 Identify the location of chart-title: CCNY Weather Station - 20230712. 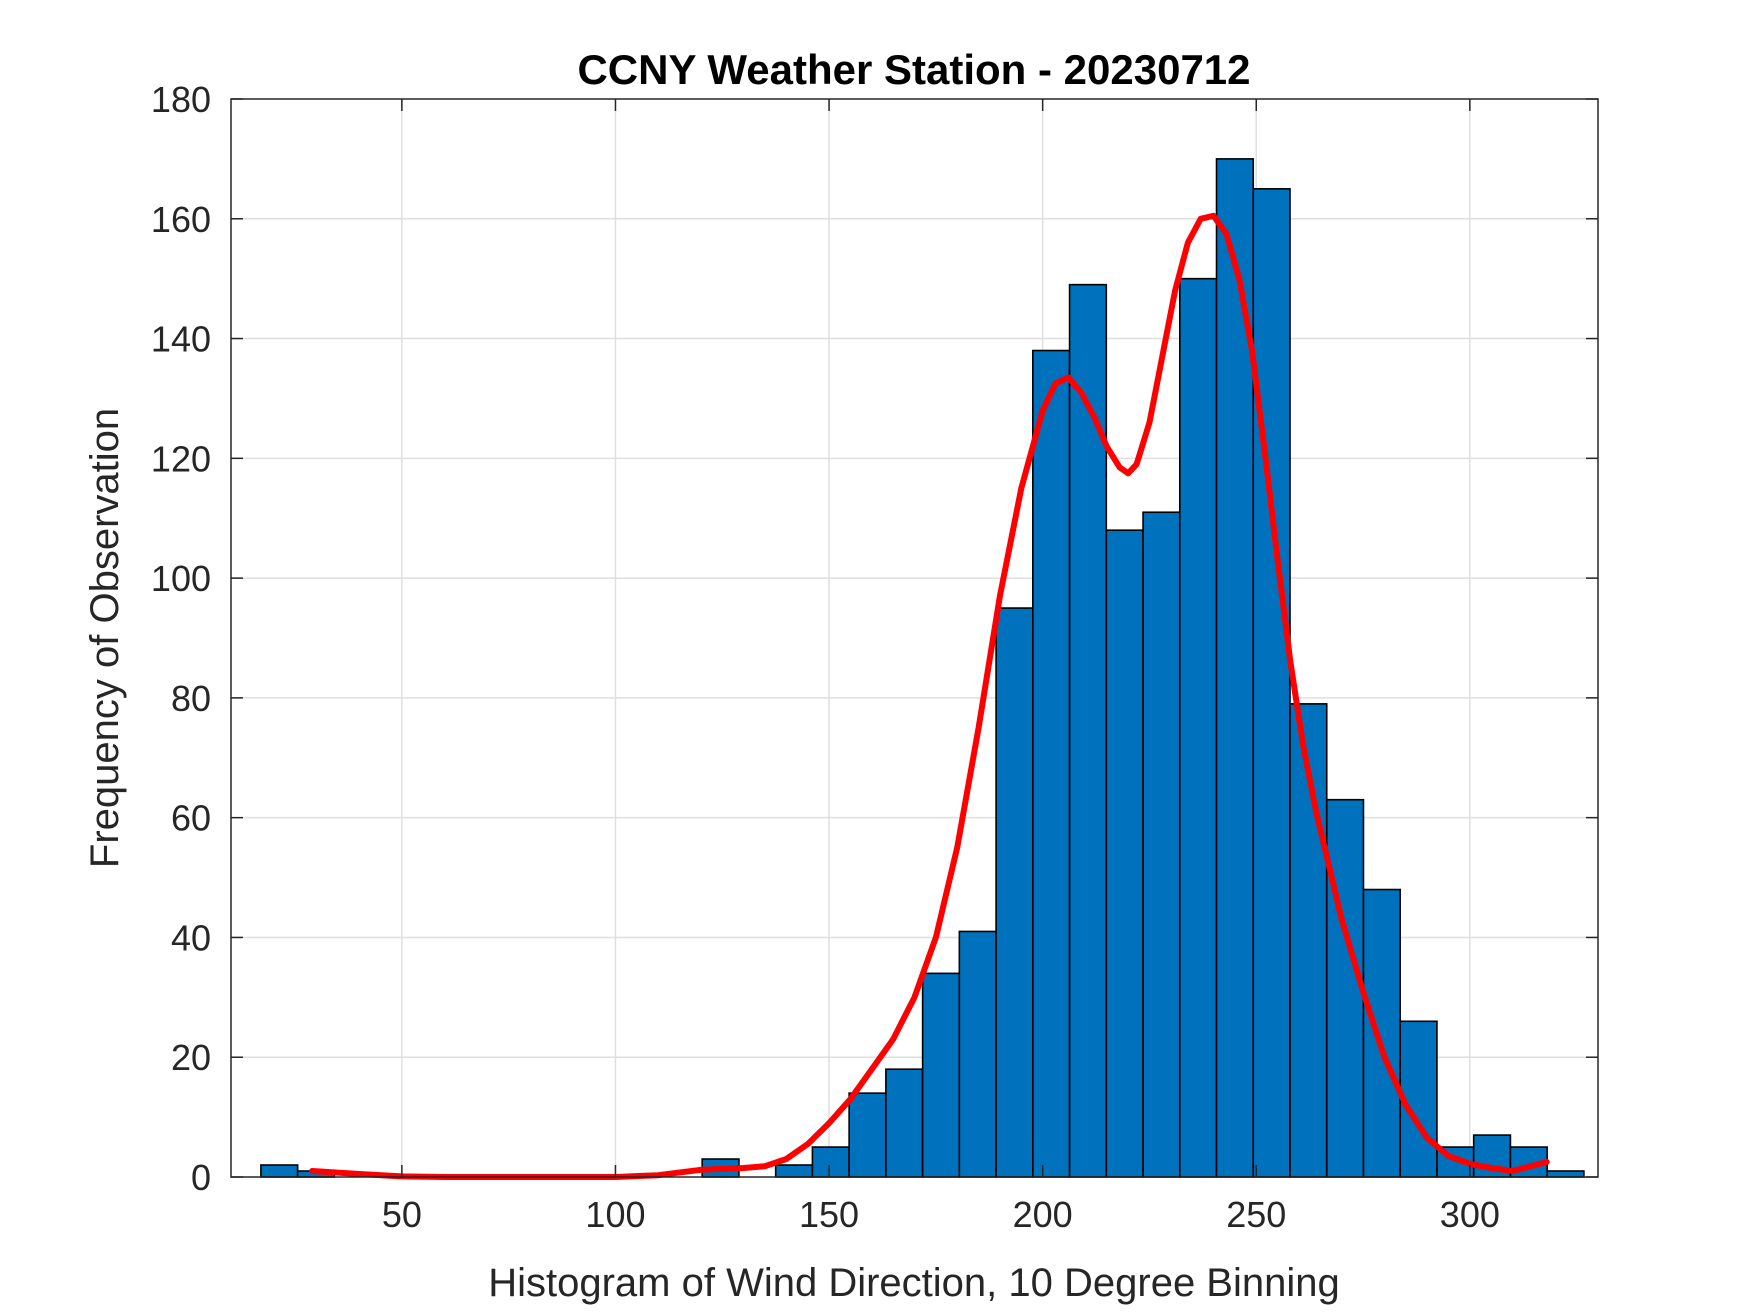
(913, 69).